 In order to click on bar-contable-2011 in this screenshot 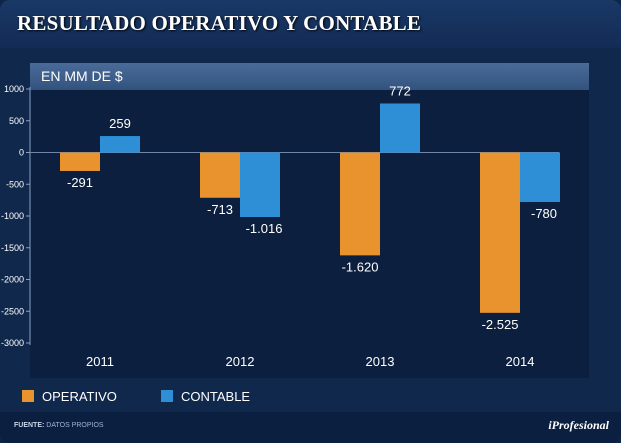, I will do `click(120, 144)`.